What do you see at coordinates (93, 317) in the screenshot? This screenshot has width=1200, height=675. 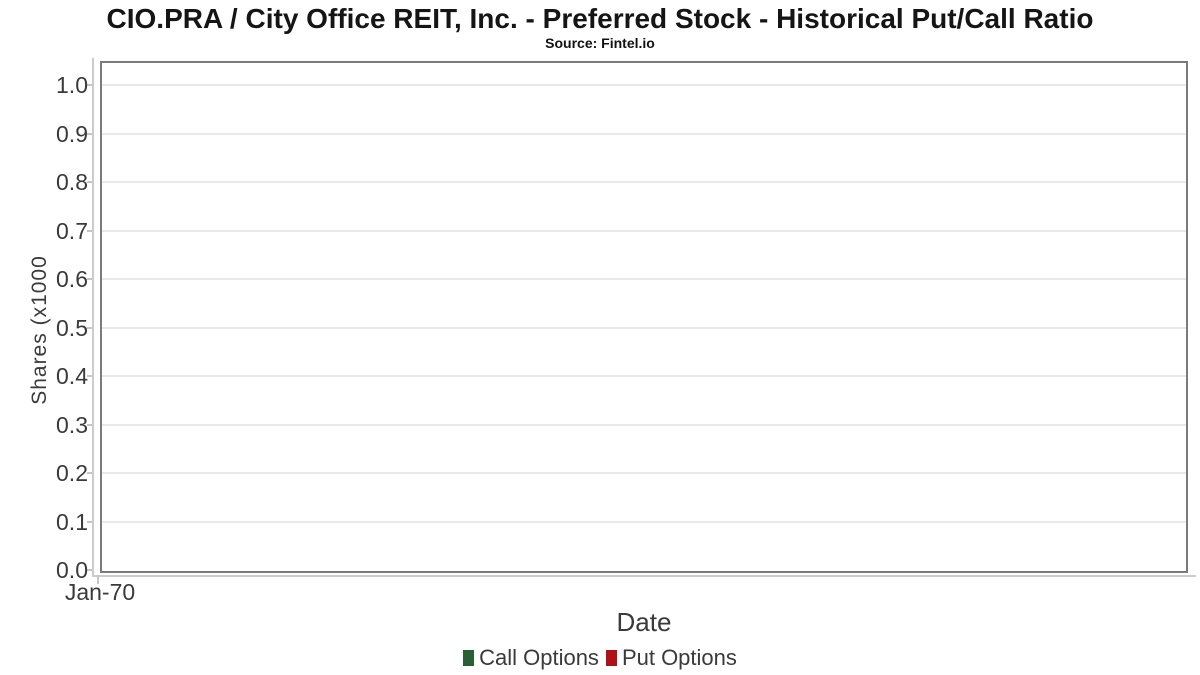 I see `y-axis-line` at bounding box center [93, 317].